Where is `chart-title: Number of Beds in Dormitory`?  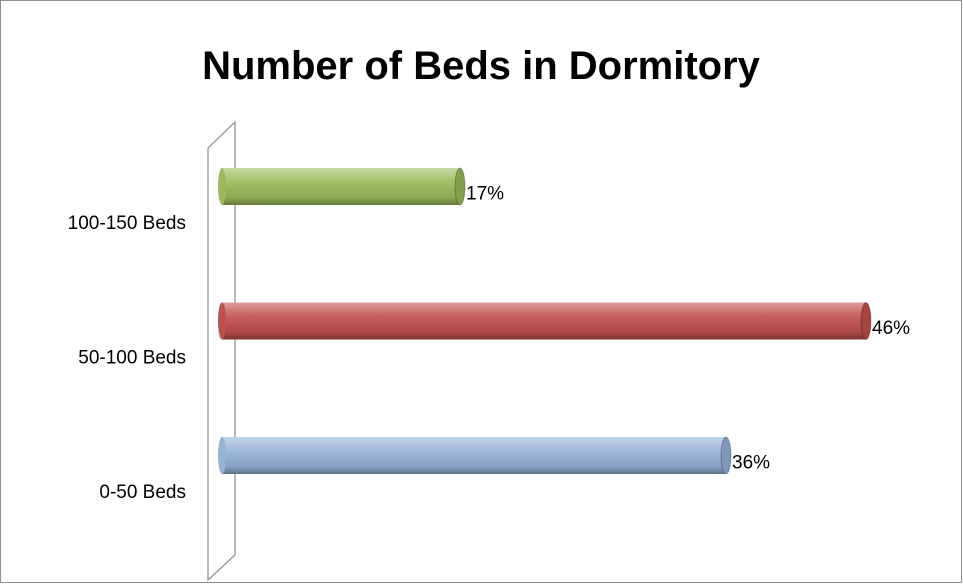
chart-title: Number of Beds in Dormitory is located at coordinates (481, 66).